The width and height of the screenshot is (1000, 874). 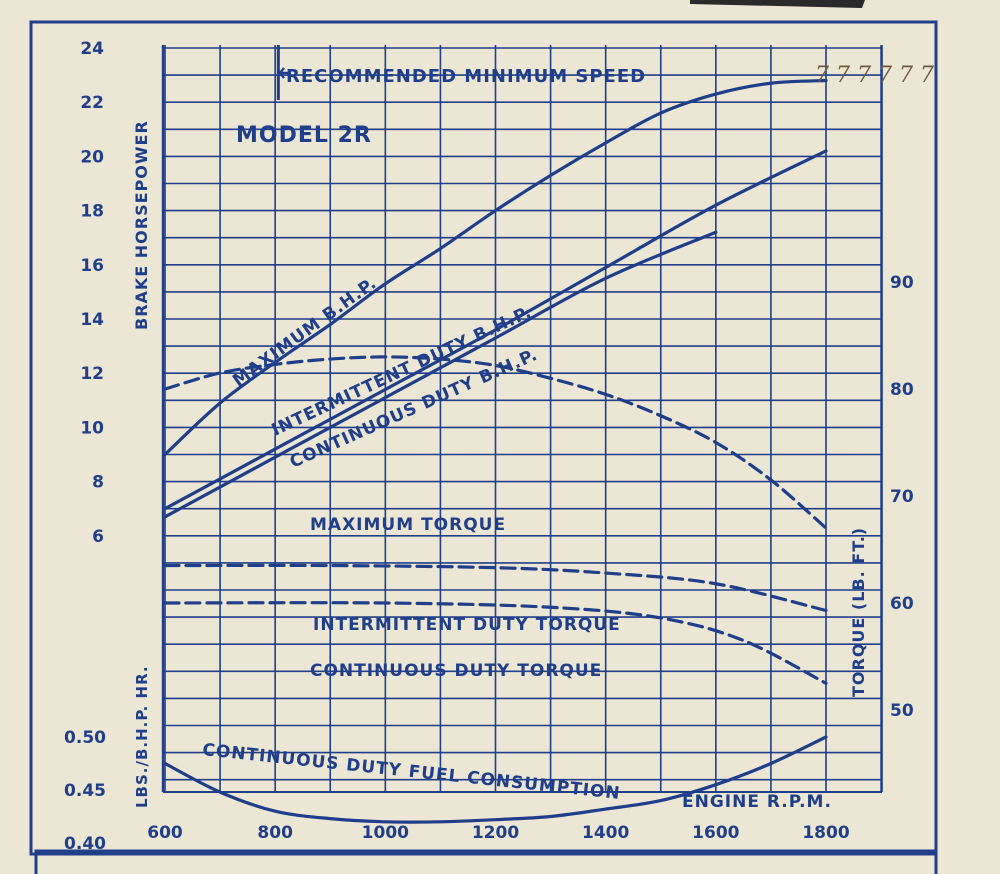 I want to click on x-tick-label: 1000, so click(x=385, y=833).